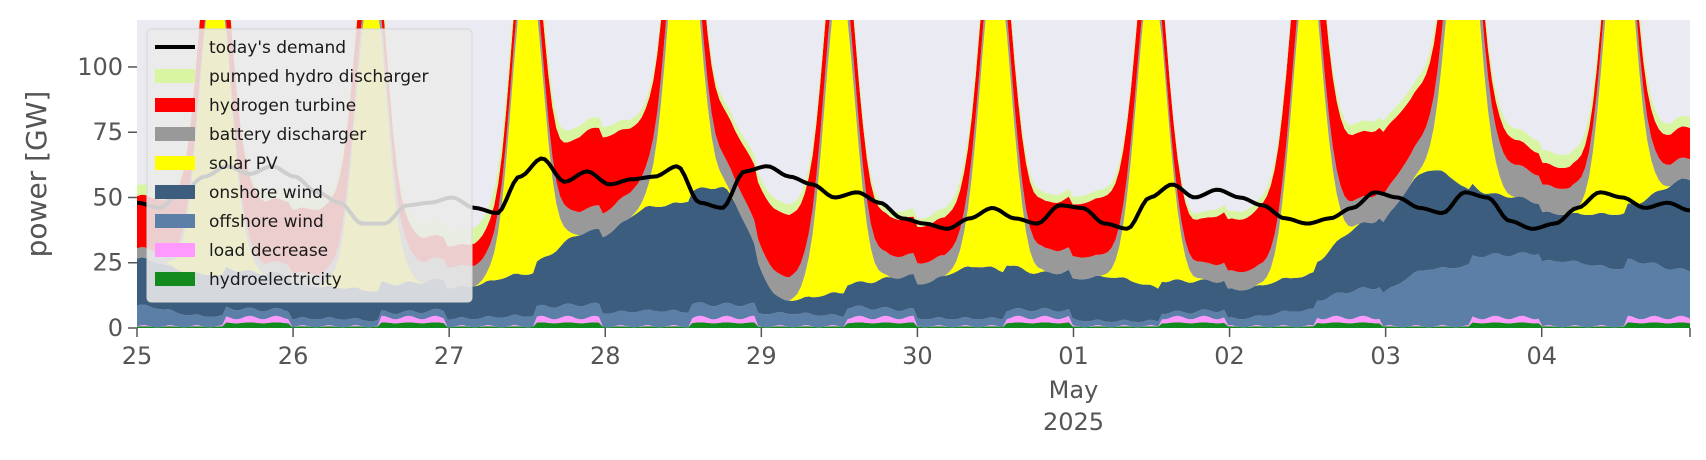  I want to click on legend-label-onshore-wind: onshore wind, so click(266, 193).